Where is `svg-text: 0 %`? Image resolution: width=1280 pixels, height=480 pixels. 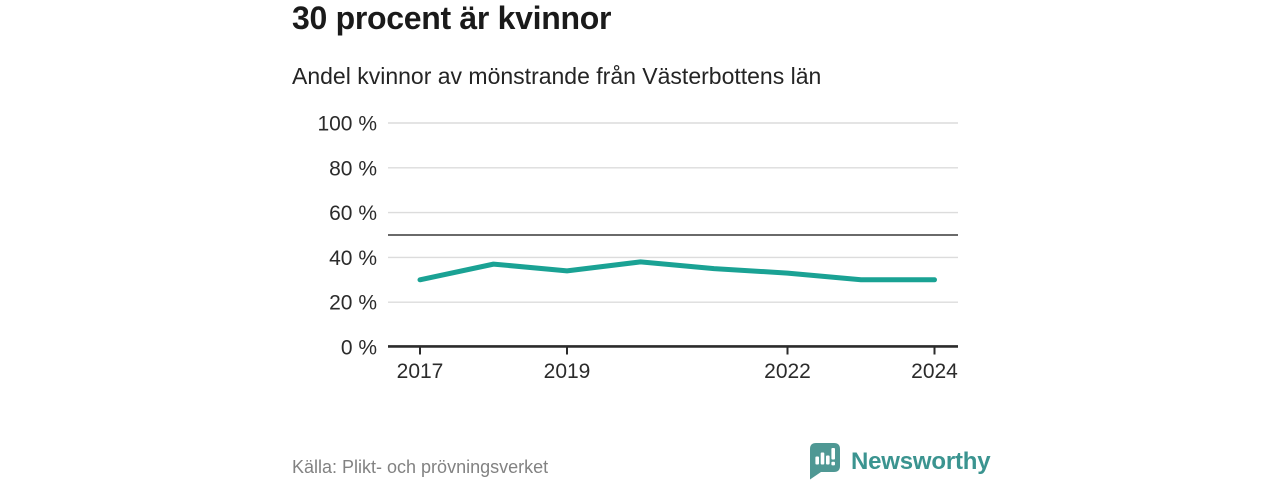 svg-text: 0 % is located at coordinates (359, 348).